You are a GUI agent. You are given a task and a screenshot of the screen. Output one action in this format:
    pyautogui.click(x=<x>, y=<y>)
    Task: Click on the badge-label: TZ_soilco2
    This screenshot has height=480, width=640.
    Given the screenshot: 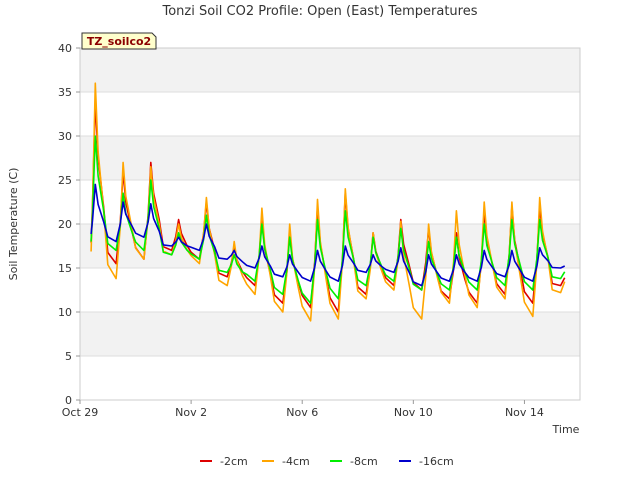 What is the action you would take?
    pyautogui.click(x=119, y=41)
    